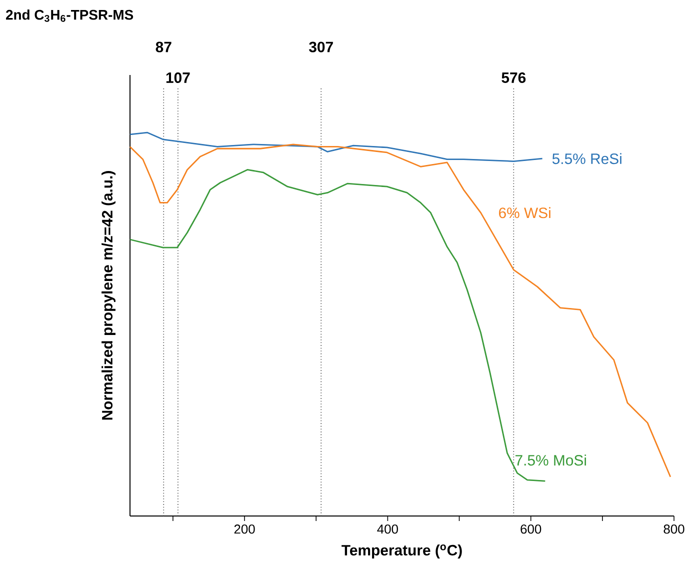 Image resolution: width=691 pixels, height=586 pixels. Describe the element at coordinates (387, 529) in the screenshot. I see `x-tick-label: 400` at that location.